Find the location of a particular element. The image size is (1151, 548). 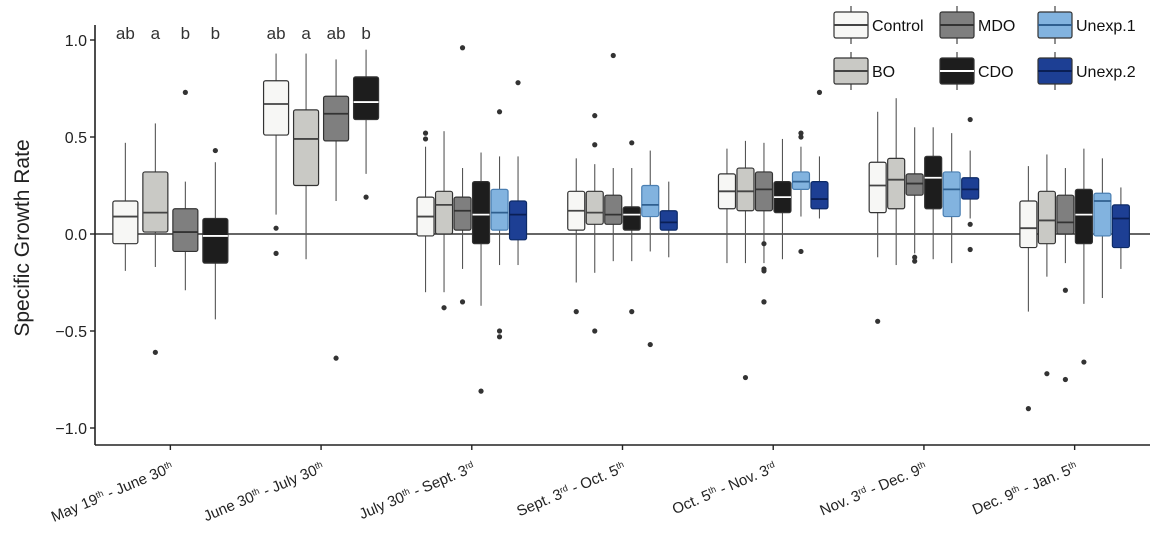

legend-label: MDO is located at coordinates (996, 26).